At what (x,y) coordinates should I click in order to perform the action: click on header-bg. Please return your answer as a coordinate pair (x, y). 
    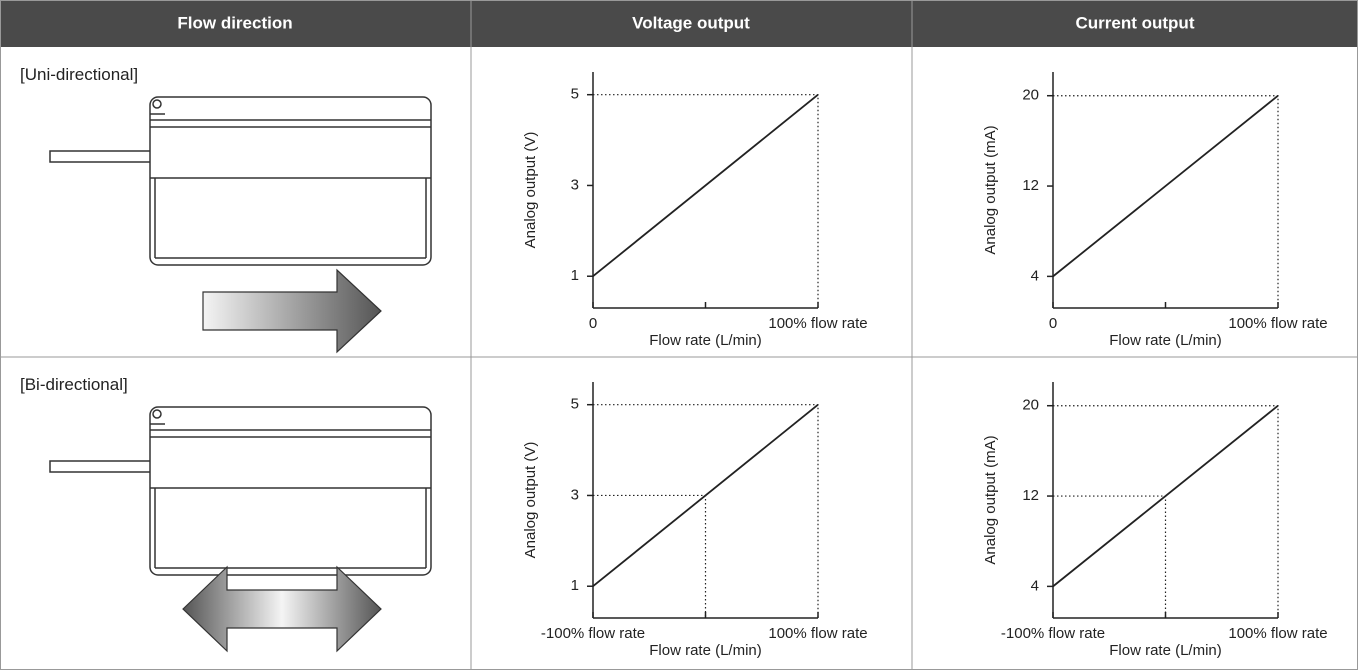
    Looking at the image, I should click on (679, 23).